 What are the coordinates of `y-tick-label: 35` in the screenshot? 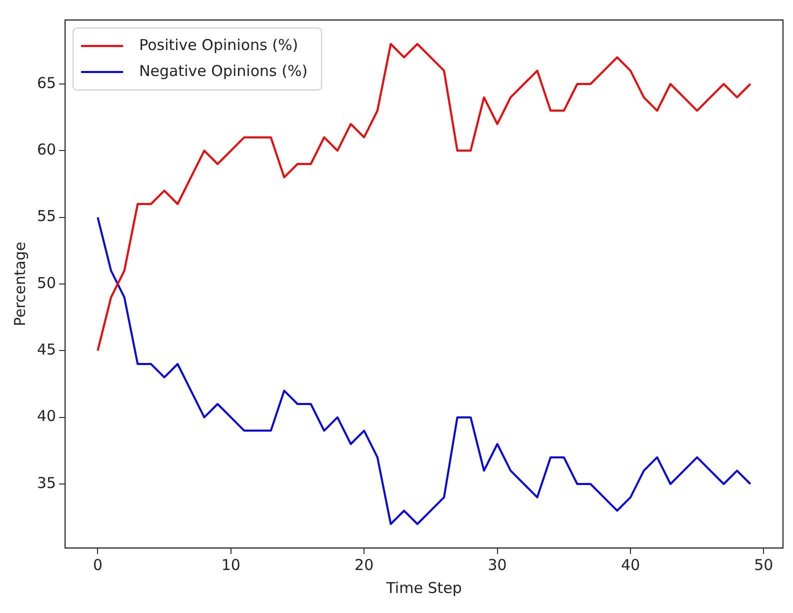 It's located at (46, 483).